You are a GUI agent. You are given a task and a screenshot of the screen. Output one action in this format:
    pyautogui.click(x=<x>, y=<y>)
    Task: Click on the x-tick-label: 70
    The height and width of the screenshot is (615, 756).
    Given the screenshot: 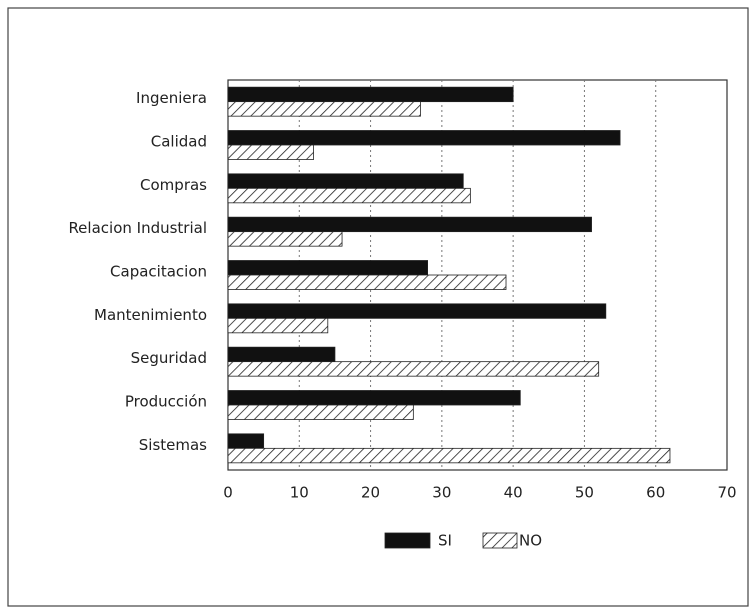 What is the action you would take?
    pyautogui.click(x=726, y=493)
    